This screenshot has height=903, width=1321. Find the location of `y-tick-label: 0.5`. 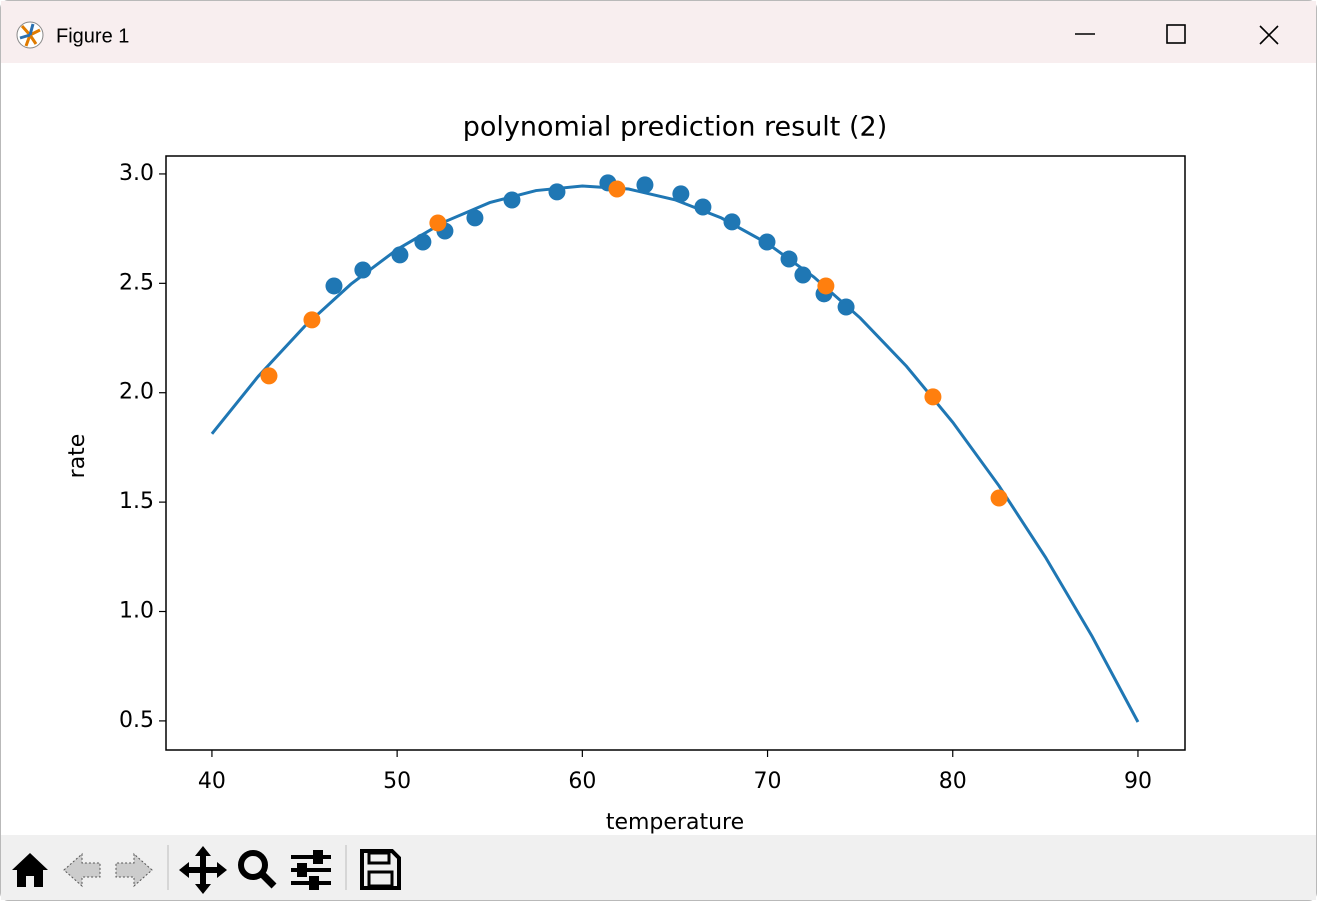

y-tick-label: 0.5 is located at coordinates (136, 720).